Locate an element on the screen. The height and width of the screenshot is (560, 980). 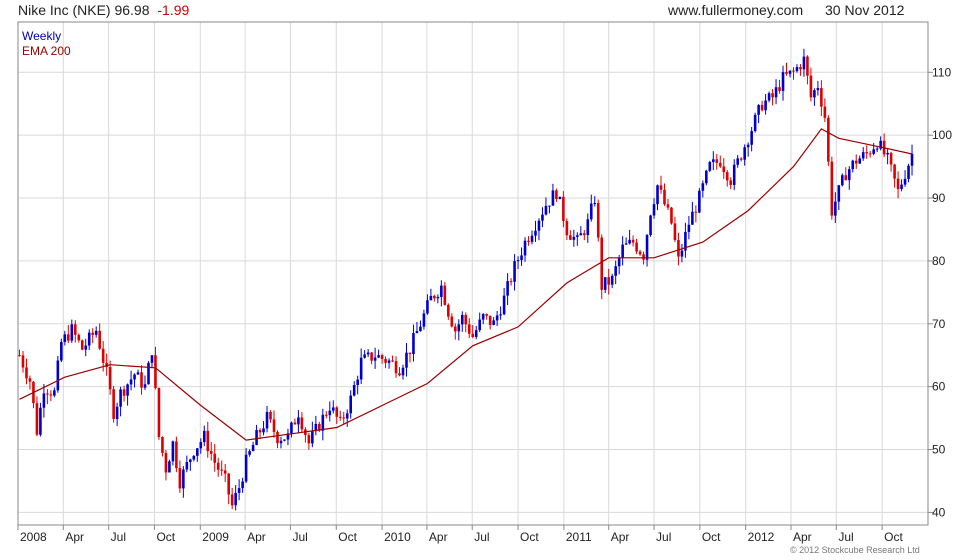
y-tick-label: 80 is located at coordinates (939, 261).